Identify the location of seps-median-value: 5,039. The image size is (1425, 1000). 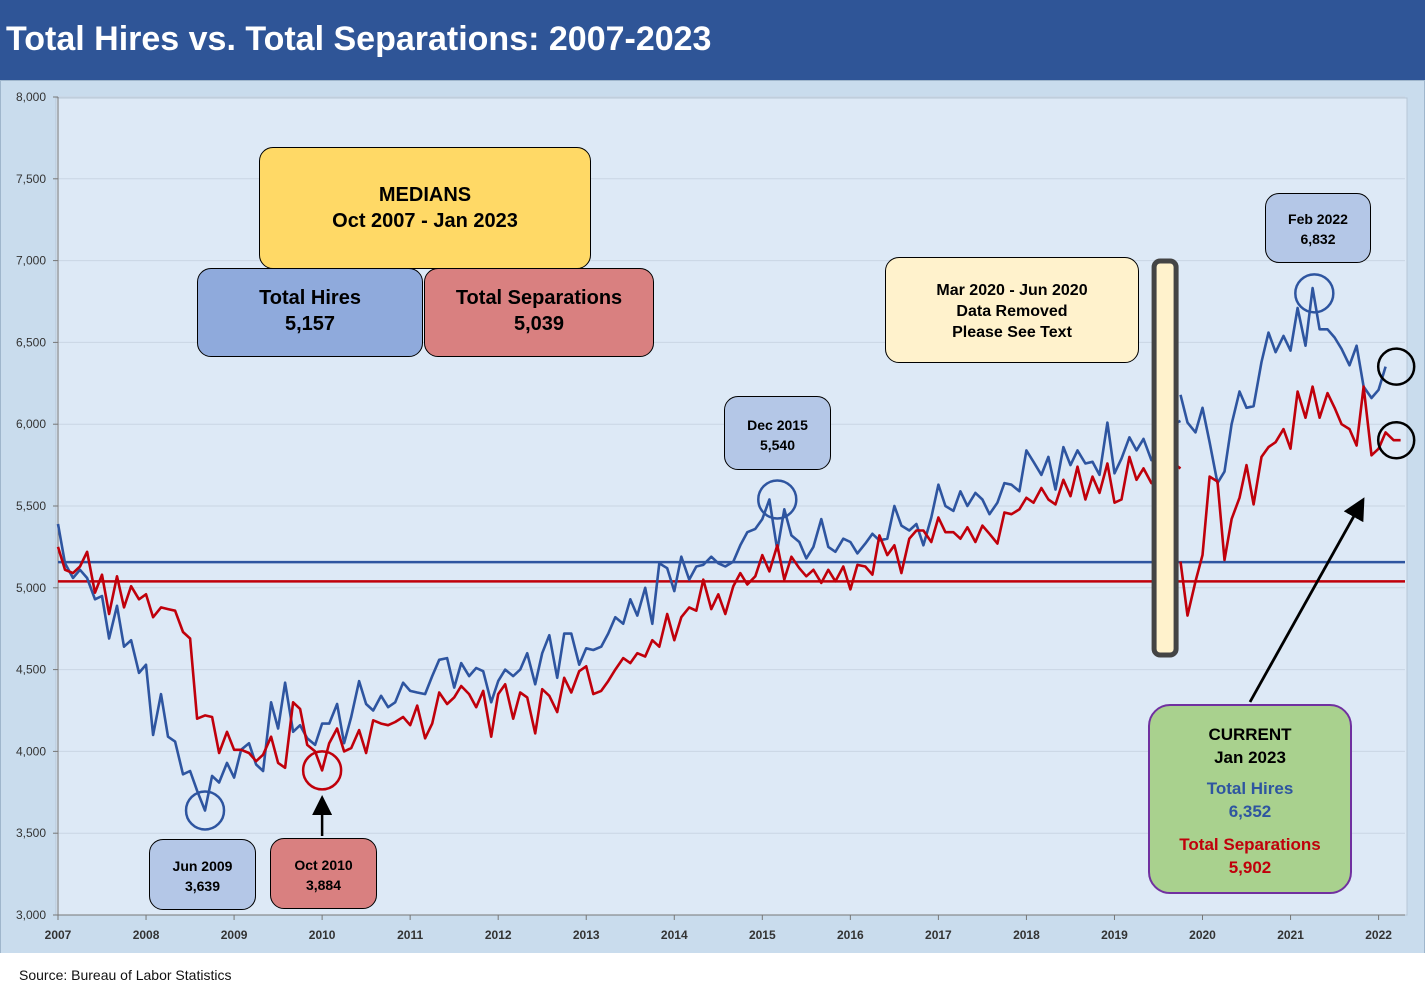
(539, 324).